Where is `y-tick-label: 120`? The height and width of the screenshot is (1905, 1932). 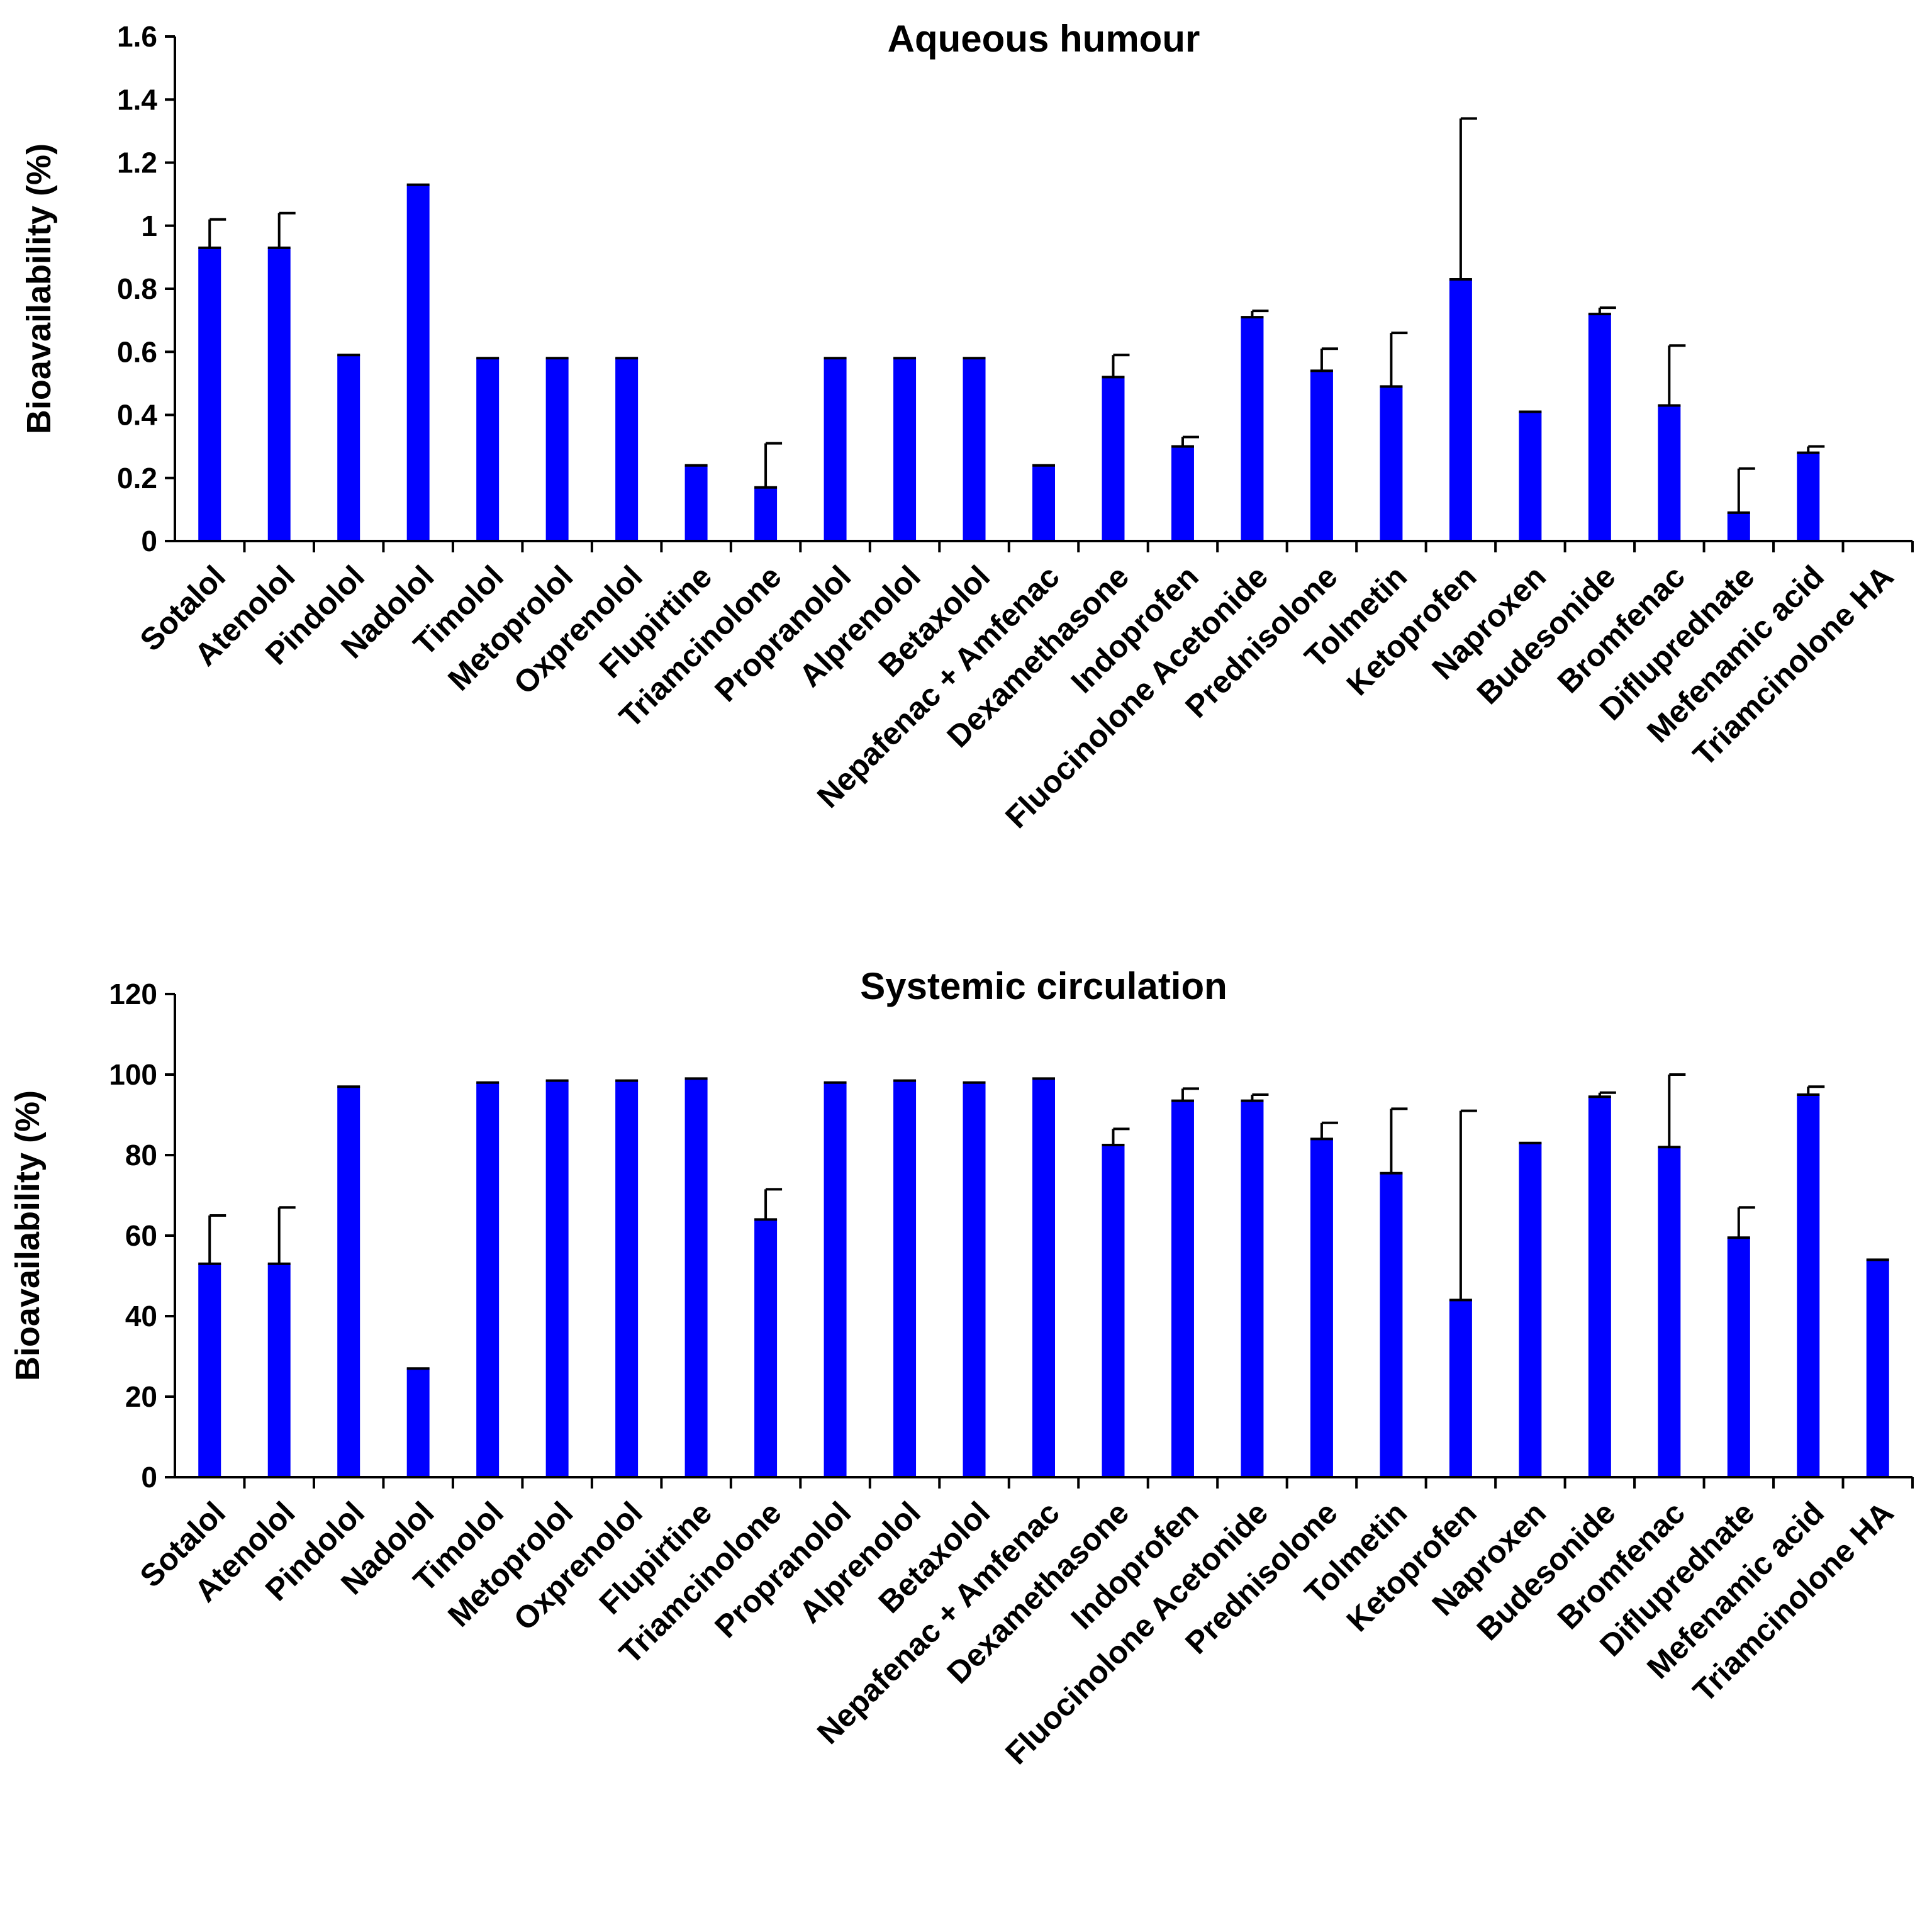
y-tick-label: 120 is located at coordinates (133, 994).